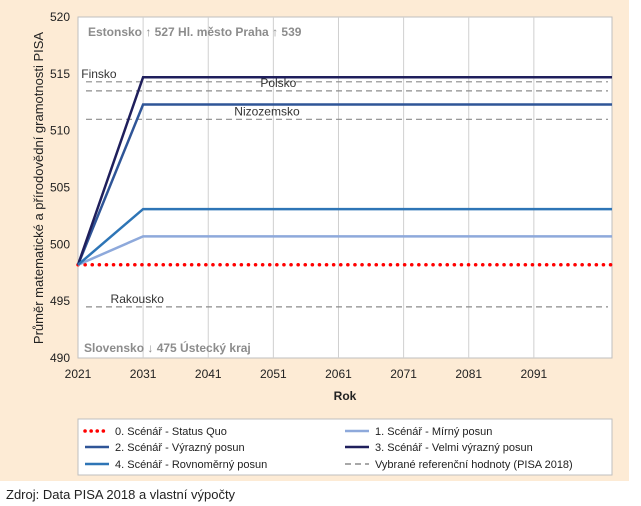  I want to click on y-tick-label: 510, so click(60, 131).